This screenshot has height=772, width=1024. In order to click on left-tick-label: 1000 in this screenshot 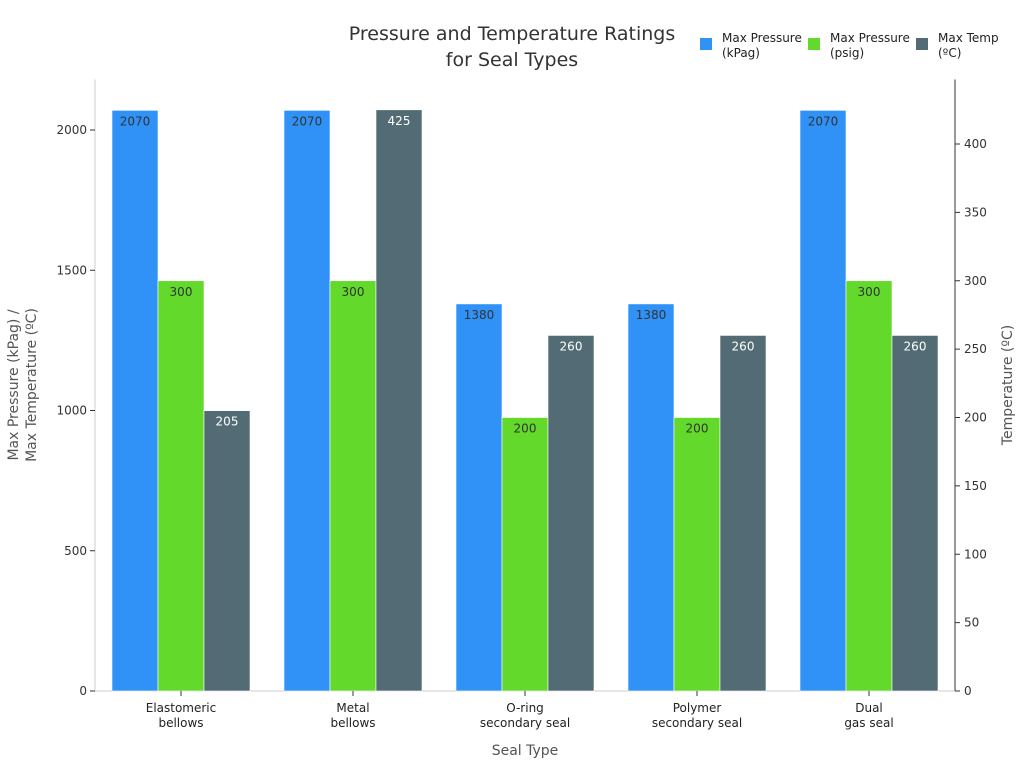, I will do `click(71, 411)`.